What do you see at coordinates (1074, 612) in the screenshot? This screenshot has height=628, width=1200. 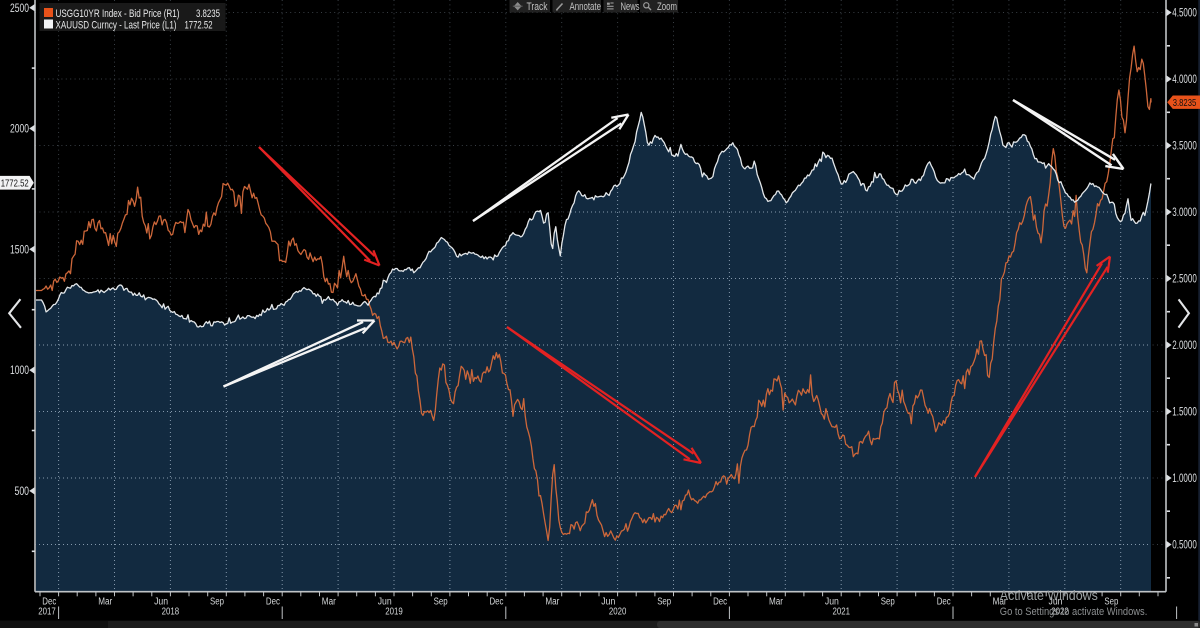 I see `svg-text:Go to Settings to activate Win: Go to Settings to activate Windows.` at bounding box center [1074, 612].